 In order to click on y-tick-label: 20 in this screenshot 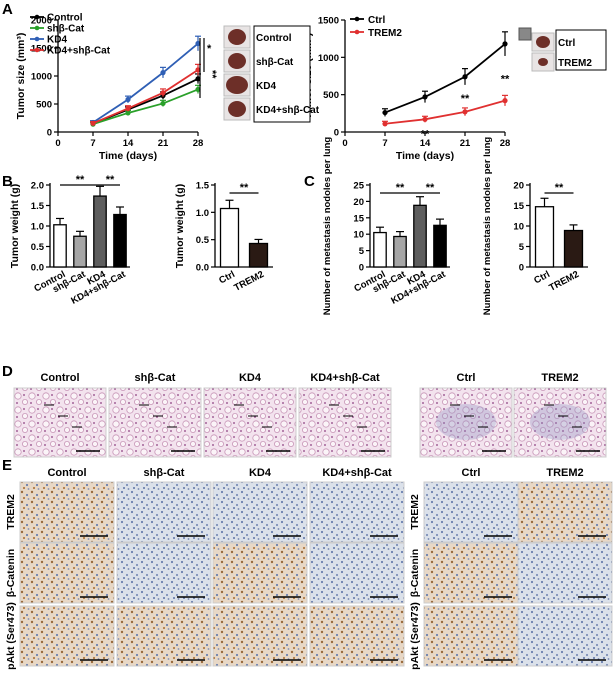, I will do `click(518, 186)`.